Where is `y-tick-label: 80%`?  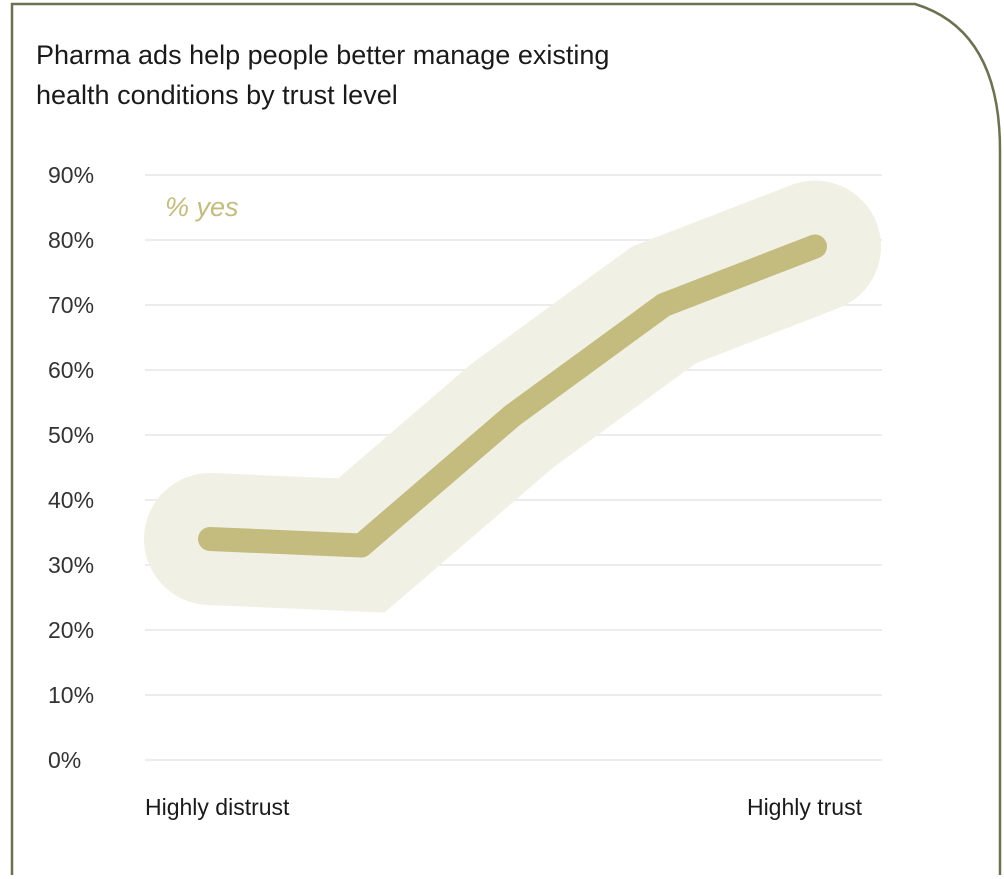
y-tick-label: 80% is located at coordinates (71, 240).